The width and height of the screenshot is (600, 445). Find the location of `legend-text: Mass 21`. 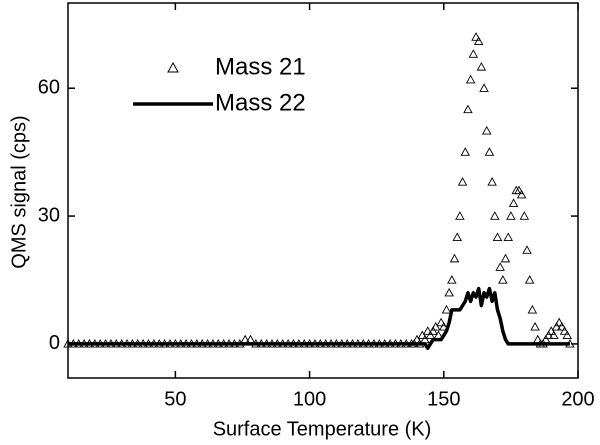

legend-text: Mass 21 is located at coordinates (260, 66).